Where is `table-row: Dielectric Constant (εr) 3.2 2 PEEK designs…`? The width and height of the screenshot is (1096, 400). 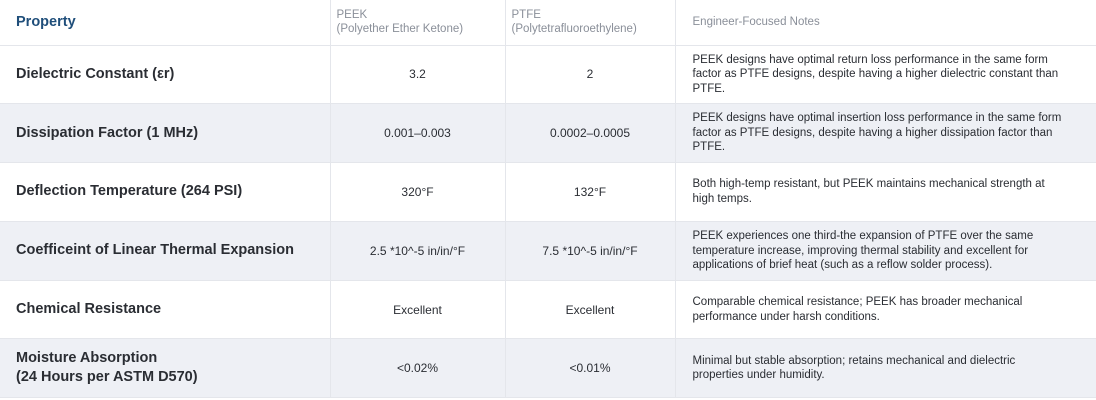 table-row: Dielectric Constant (εr) 3.2 2 PEEK designs… is located at coordinates (548, 74).